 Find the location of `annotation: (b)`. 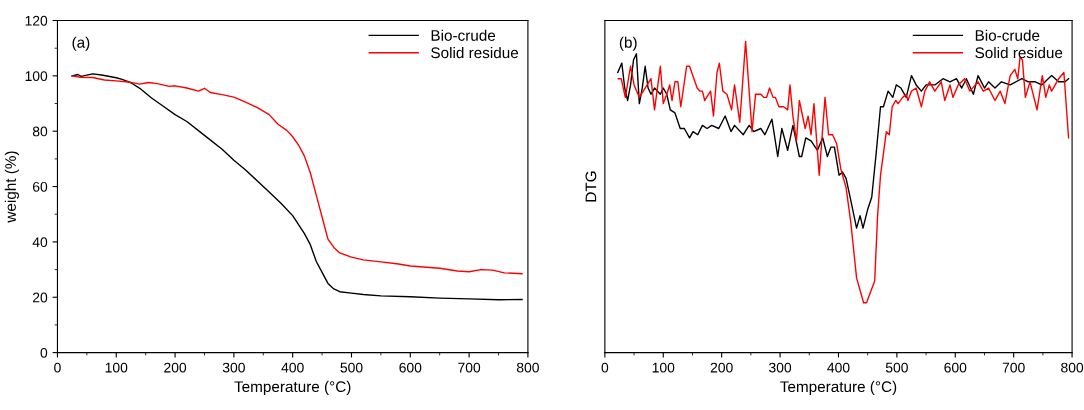

annotation: (b) is located at coordinates (628, 43).